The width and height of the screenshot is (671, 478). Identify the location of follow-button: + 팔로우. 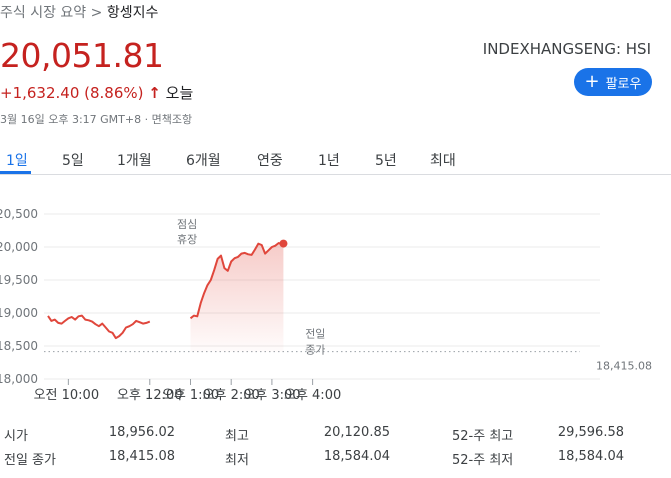
(613, 82).